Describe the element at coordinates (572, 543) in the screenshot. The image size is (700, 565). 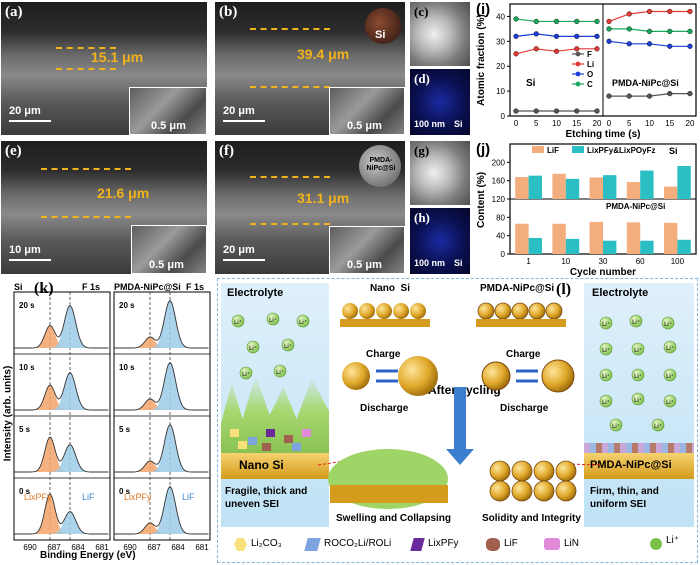
I see `legend-lin: LiN` at that location.